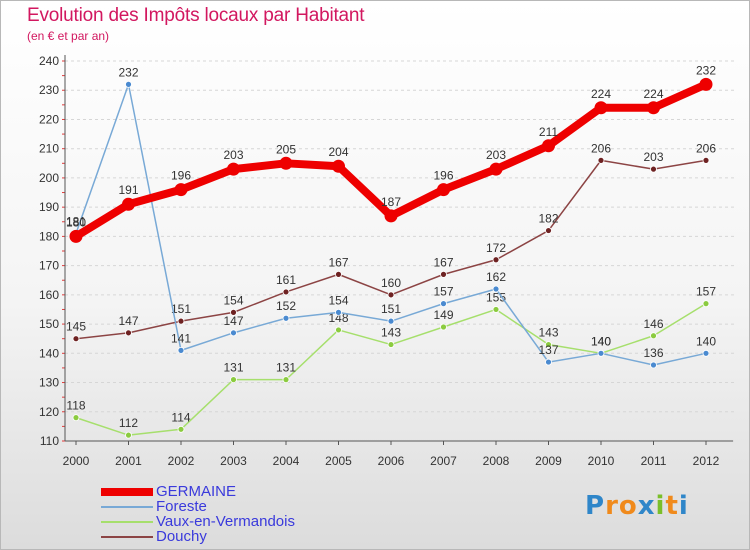  What do you see at coordinates (225, 521) in the screenshot?
I see `legend-label-vaux-en-vermandois: Vaux-en-Vermandois` at bounding box center [225, 521].